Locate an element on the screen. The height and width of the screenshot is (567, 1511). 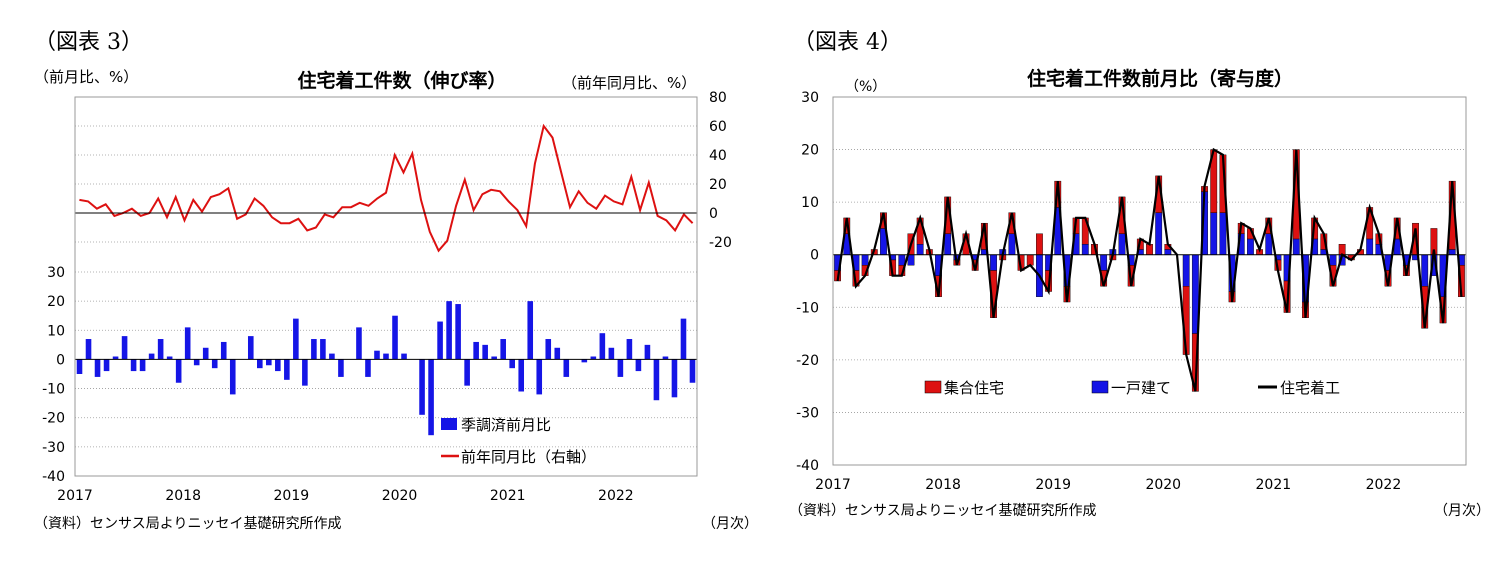
right-tick-label: 80 is located at coordinates (718, 98).